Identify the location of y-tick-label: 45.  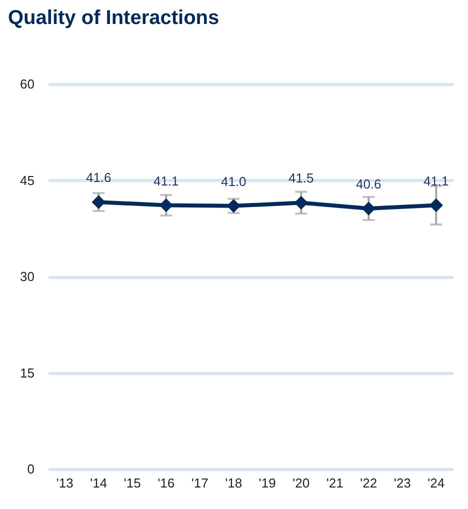
(27, 180).